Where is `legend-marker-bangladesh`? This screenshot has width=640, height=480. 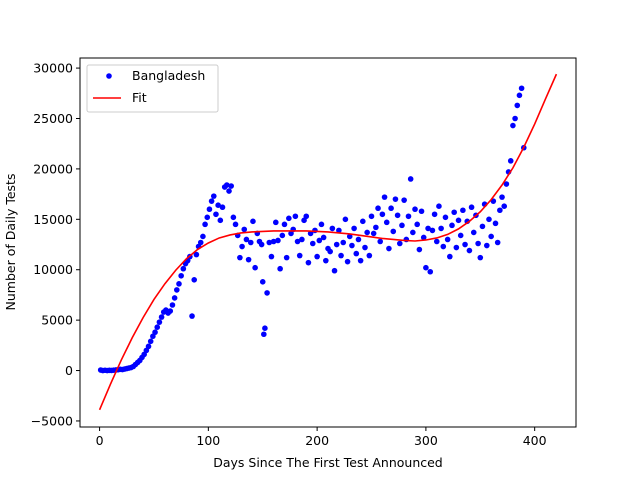
legend-marker-bangladesh is located at coordinates (109, 76).